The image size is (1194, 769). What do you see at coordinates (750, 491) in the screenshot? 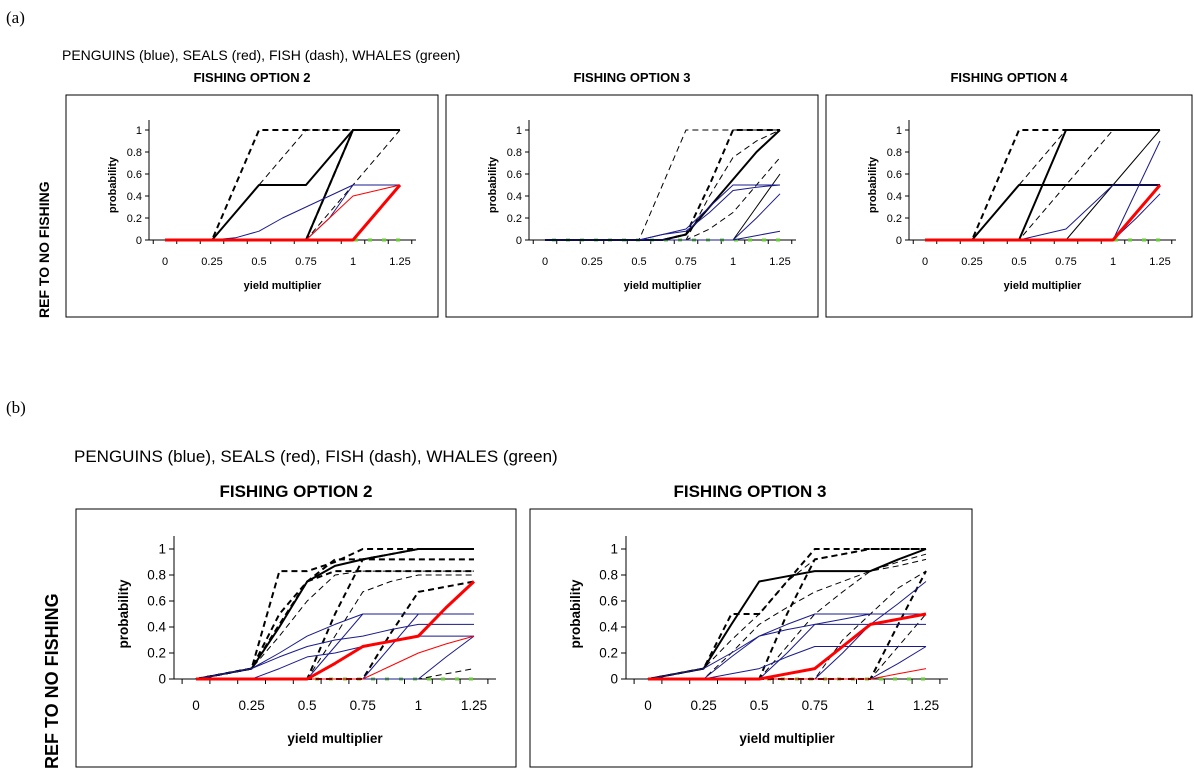
I see `chart-title-b2: FISHING OPTION 3` at bounding box center [750, 491].